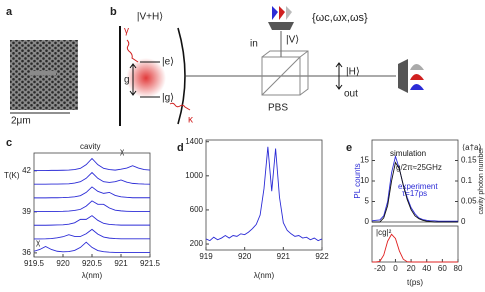  What do you see at coordinates (34, 263) in the screenshot?
I see `x-tick-label: 919.5` at bounding box center [34, 263].